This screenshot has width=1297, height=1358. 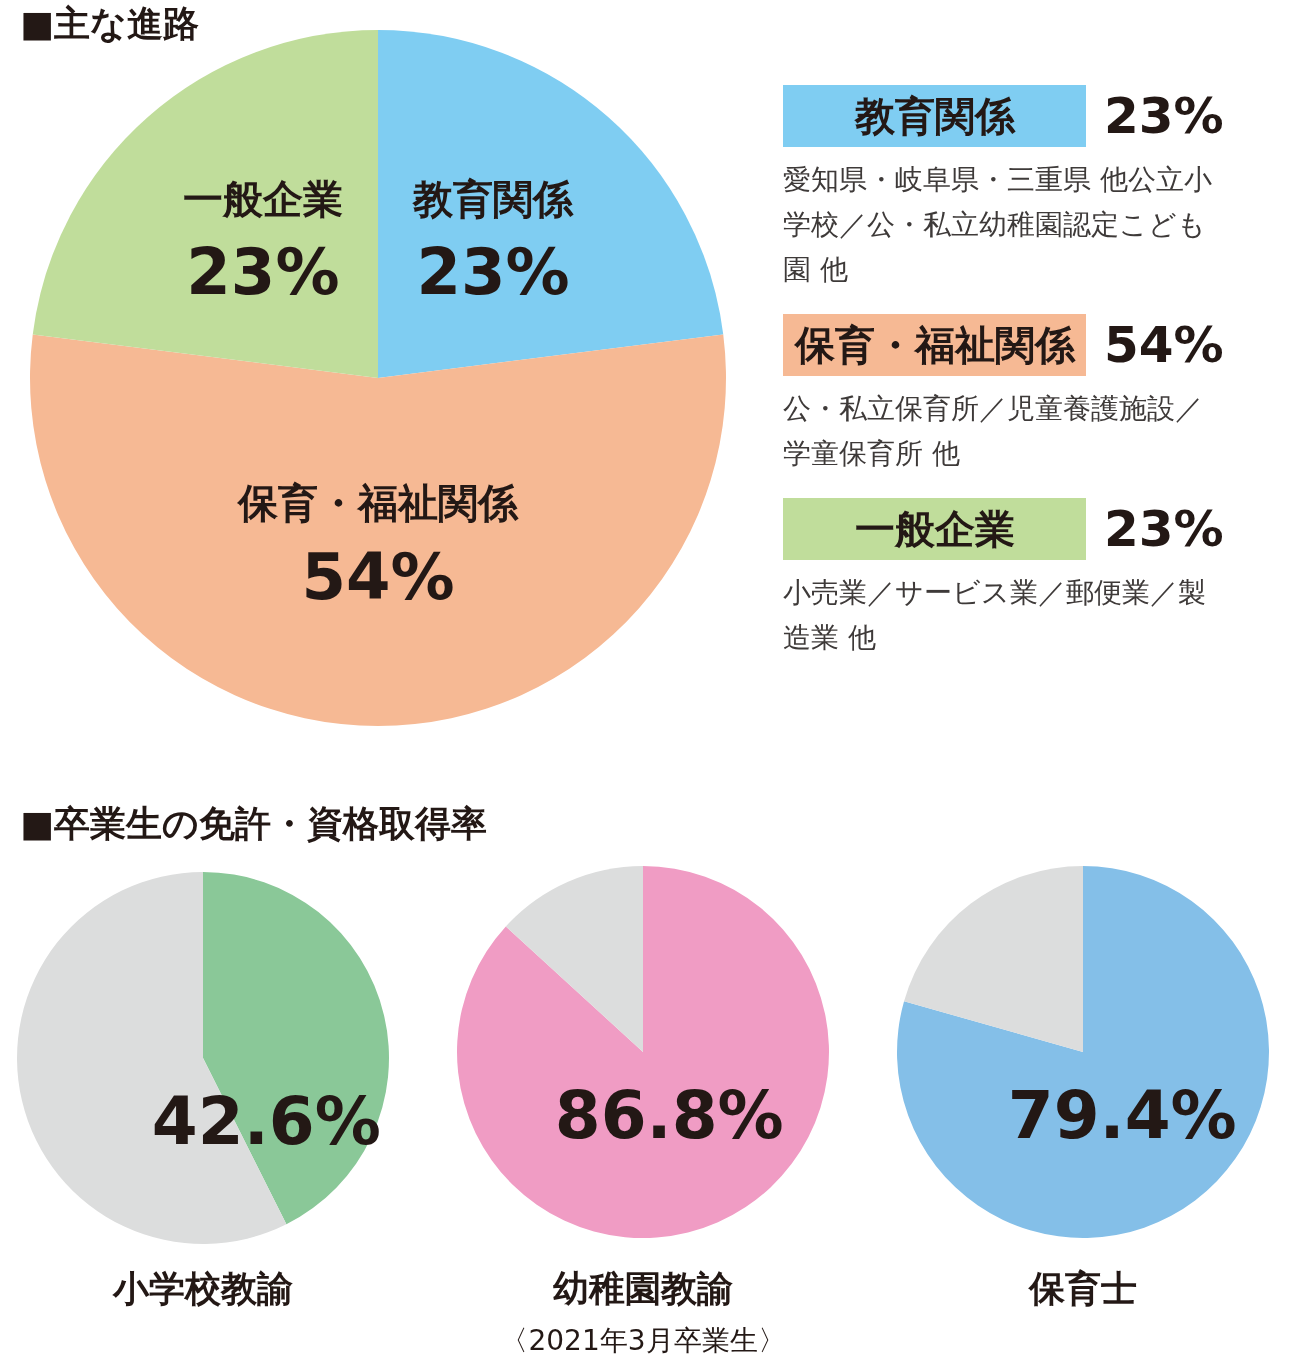 I want to click on chart-title: ■主な進路, so click(x=110, y=24).